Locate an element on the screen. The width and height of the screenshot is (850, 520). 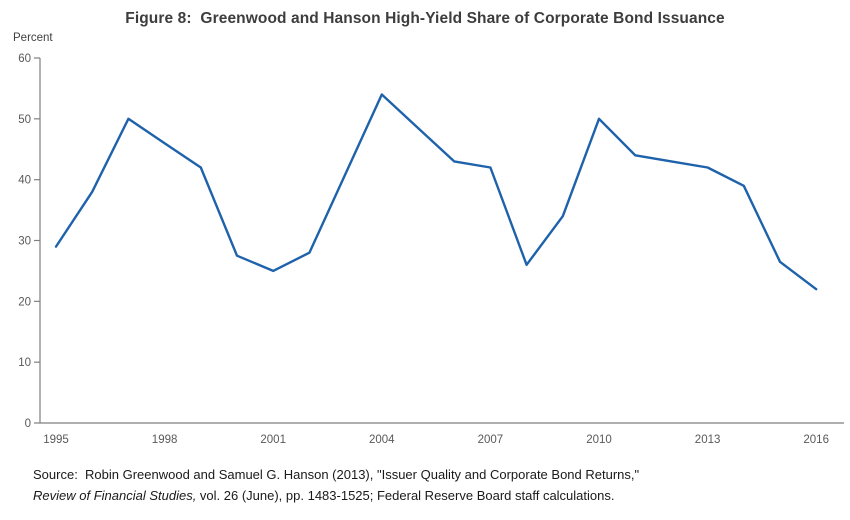
x-tick-label: 2001 is located at coordinates (273, 440).